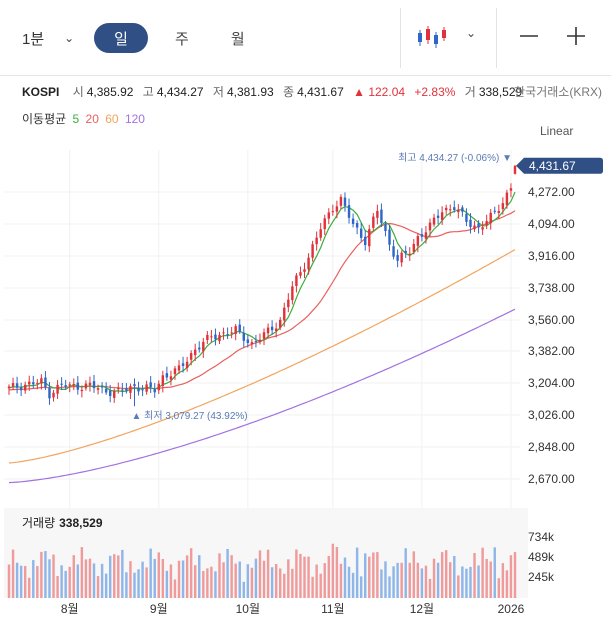  I want to click on x-tick-label: 11월, so click(333, 609).